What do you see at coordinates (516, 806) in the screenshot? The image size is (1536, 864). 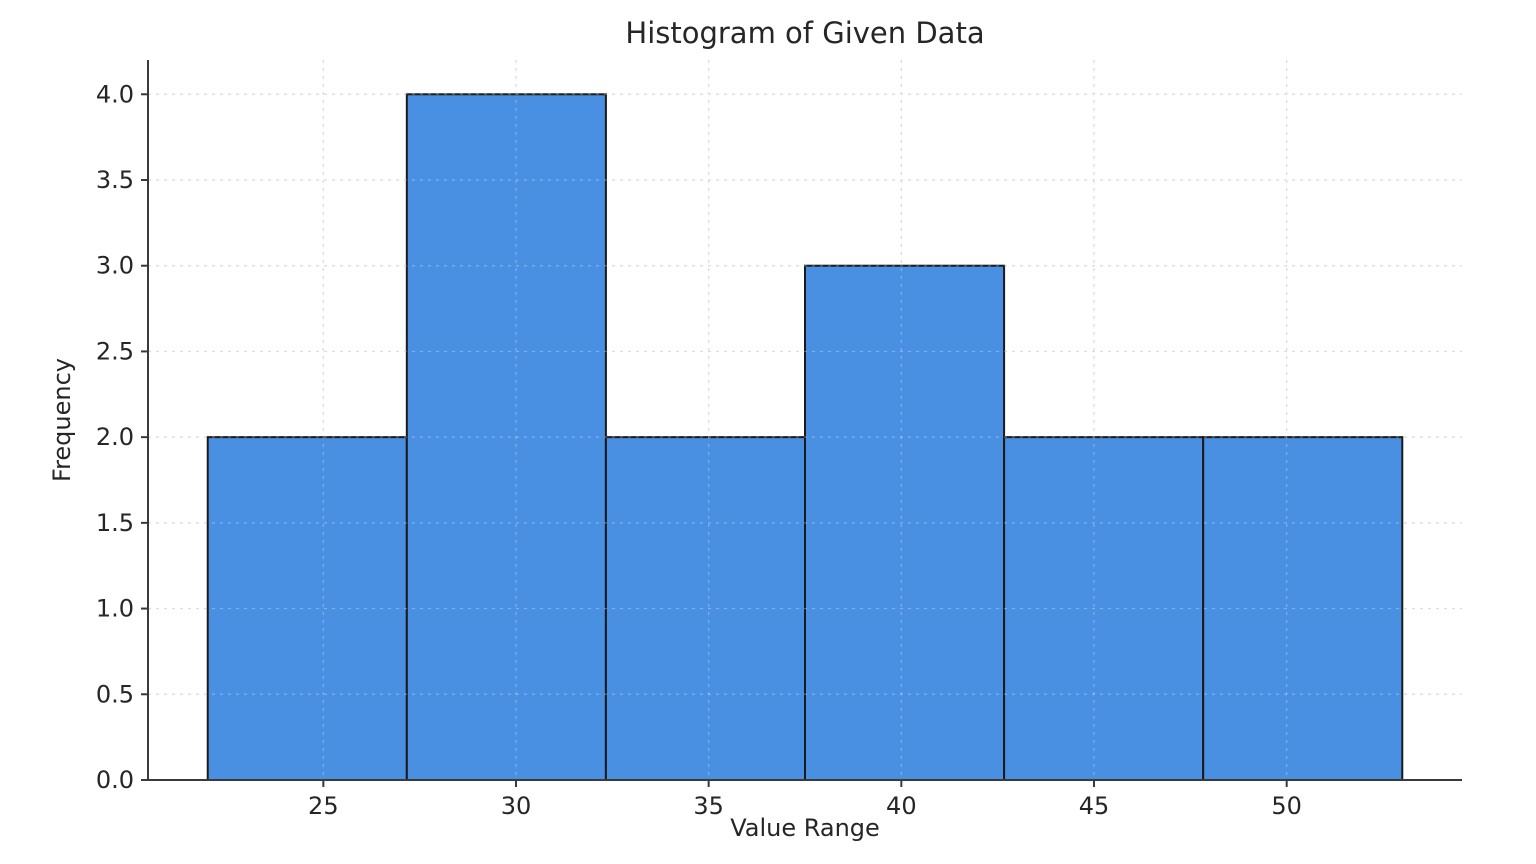 I see `x-tick-label: 30` at bounding box center [516, 806].